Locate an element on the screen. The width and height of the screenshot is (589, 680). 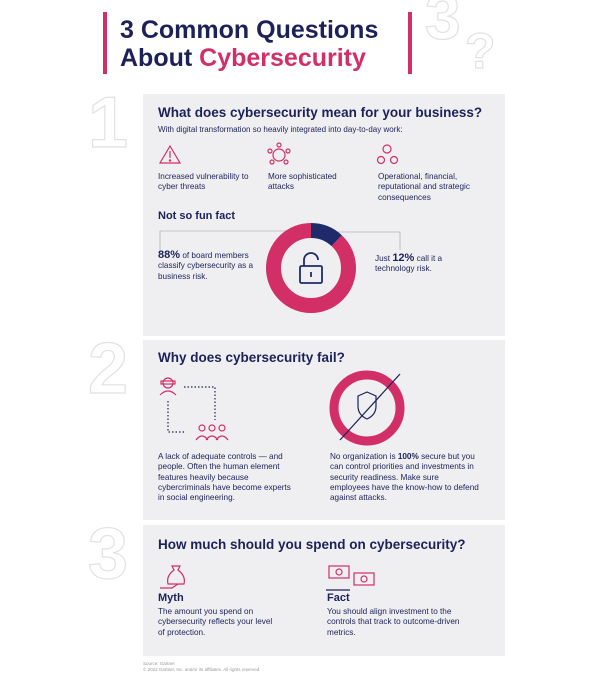
title-text: About is located at coordinates (156, 58).